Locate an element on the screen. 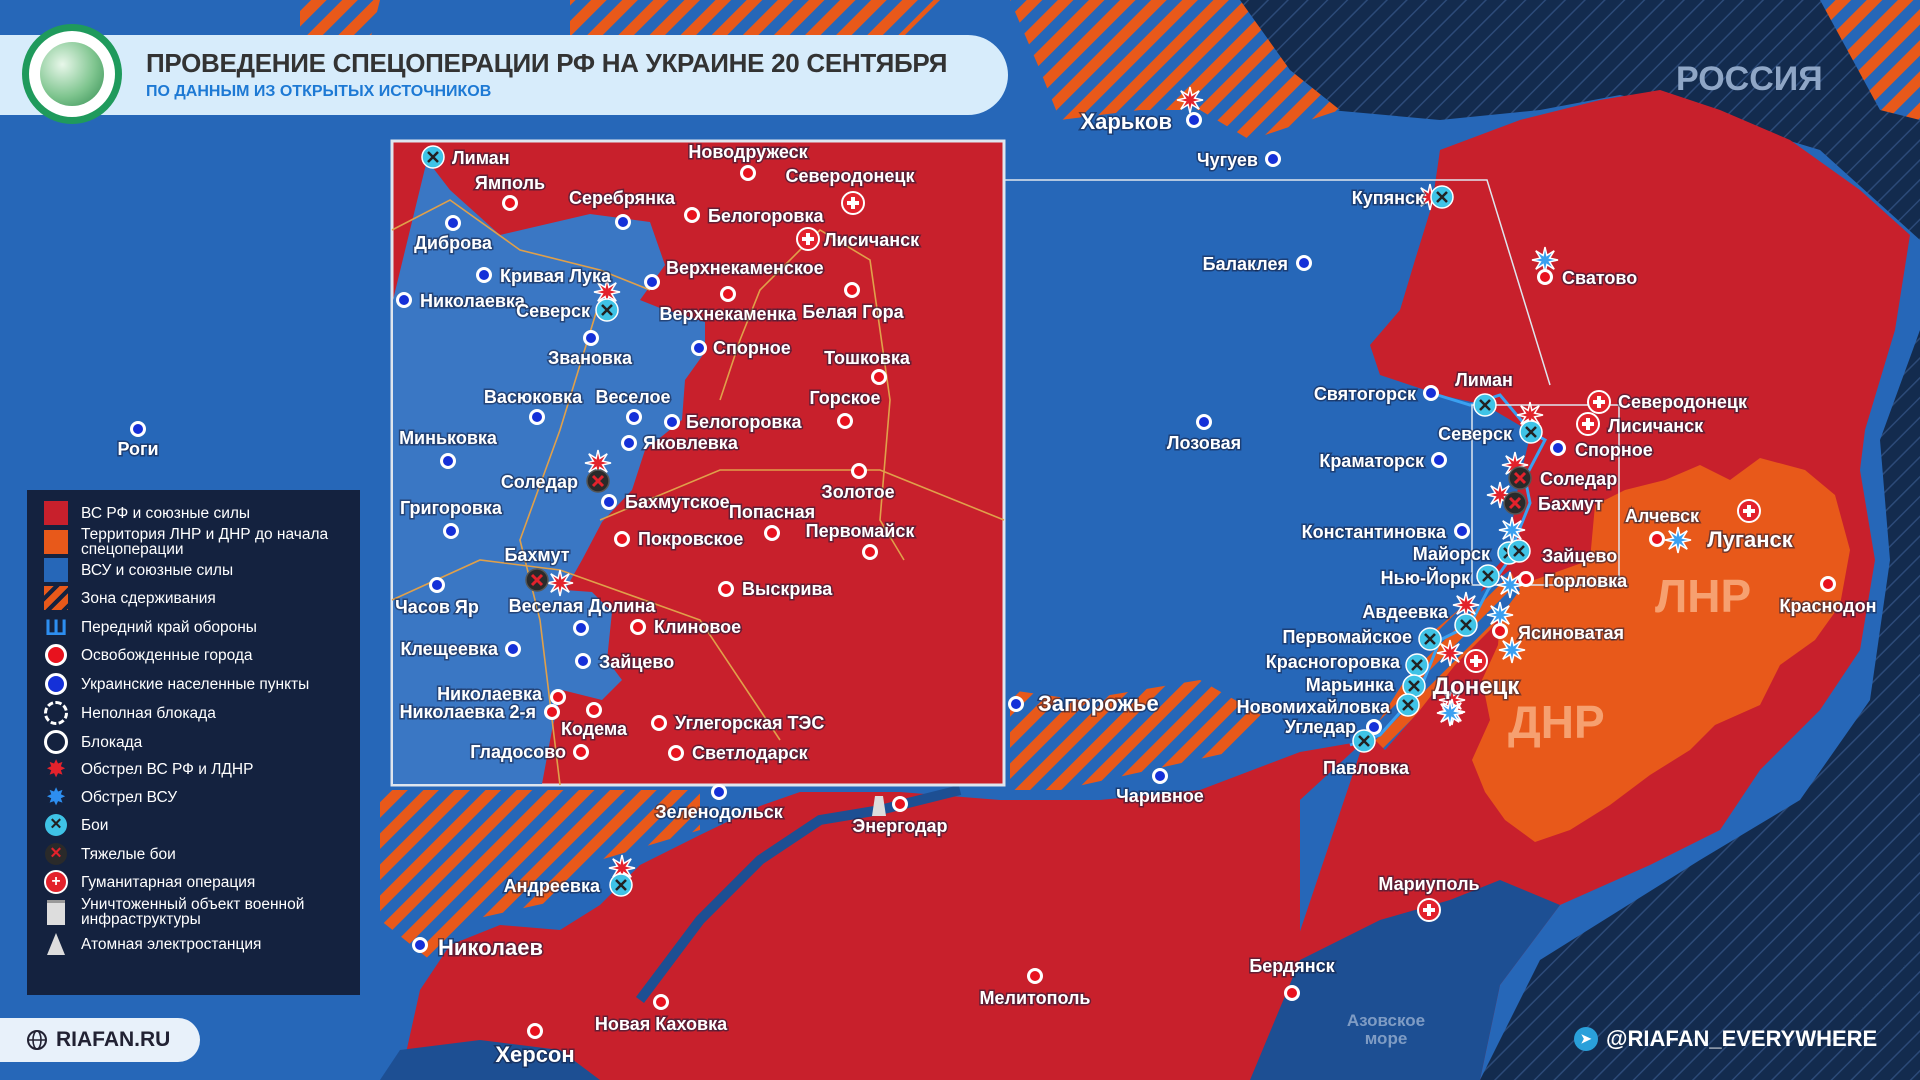 The width and height of the screenshot is (1920, 1080). place-label: Бердянск is located at coordinates (1292, 966).